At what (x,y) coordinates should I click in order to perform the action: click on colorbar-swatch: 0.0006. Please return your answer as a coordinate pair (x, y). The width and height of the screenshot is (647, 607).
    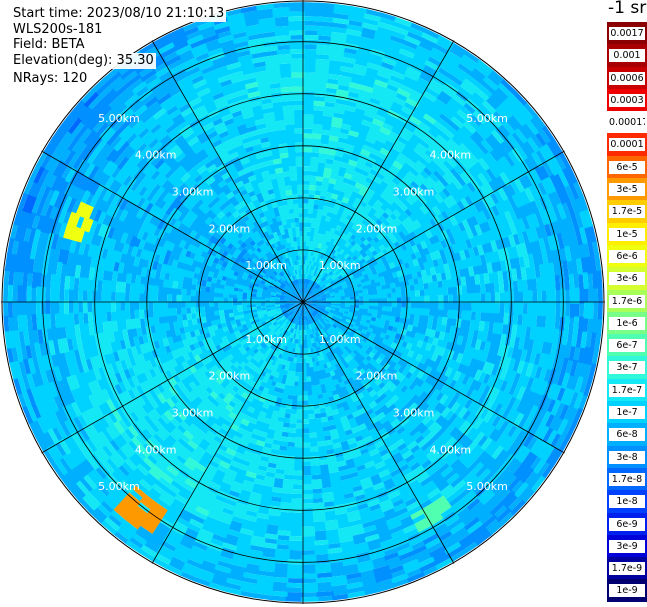
    Looking at the image, I should click on (627, 77).